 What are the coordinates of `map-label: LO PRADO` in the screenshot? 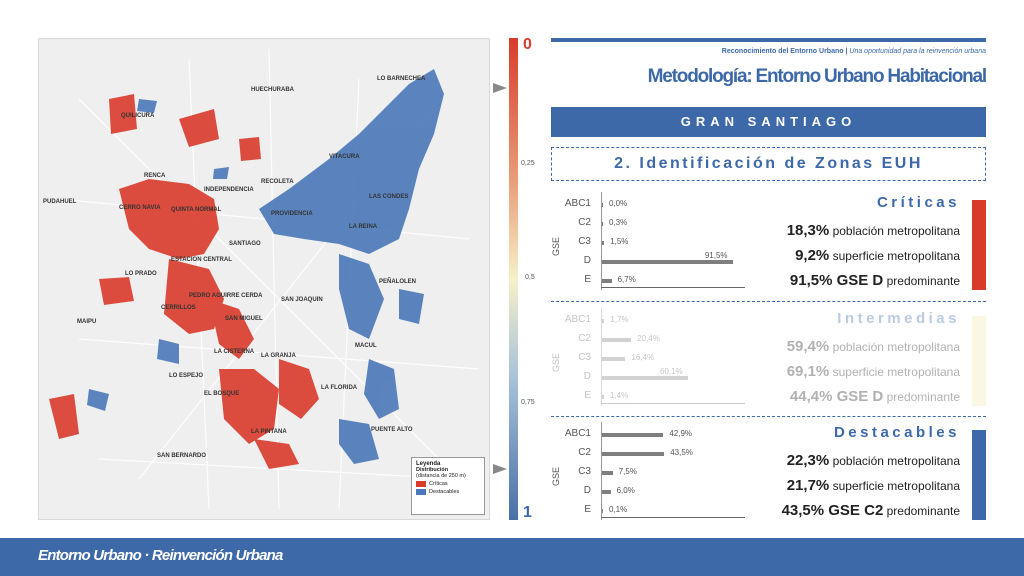 It's located at (141, 274).